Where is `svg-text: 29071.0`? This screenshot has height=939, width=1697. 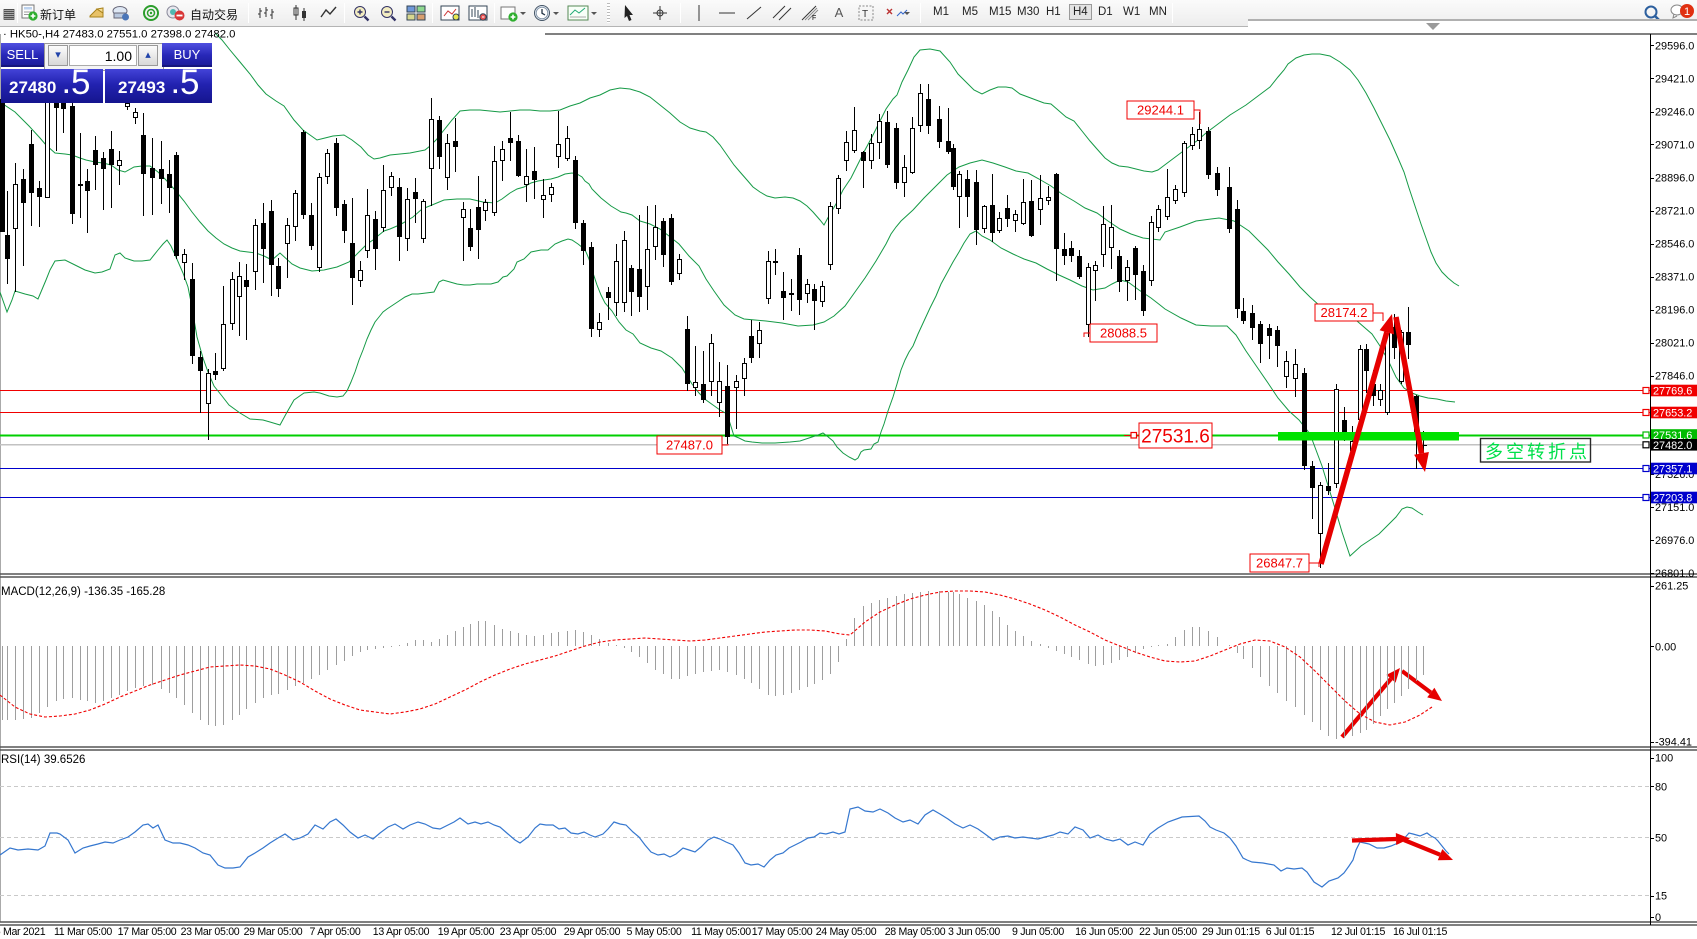 svg-text: 29071.0 is located at coordinates (1674, 146).